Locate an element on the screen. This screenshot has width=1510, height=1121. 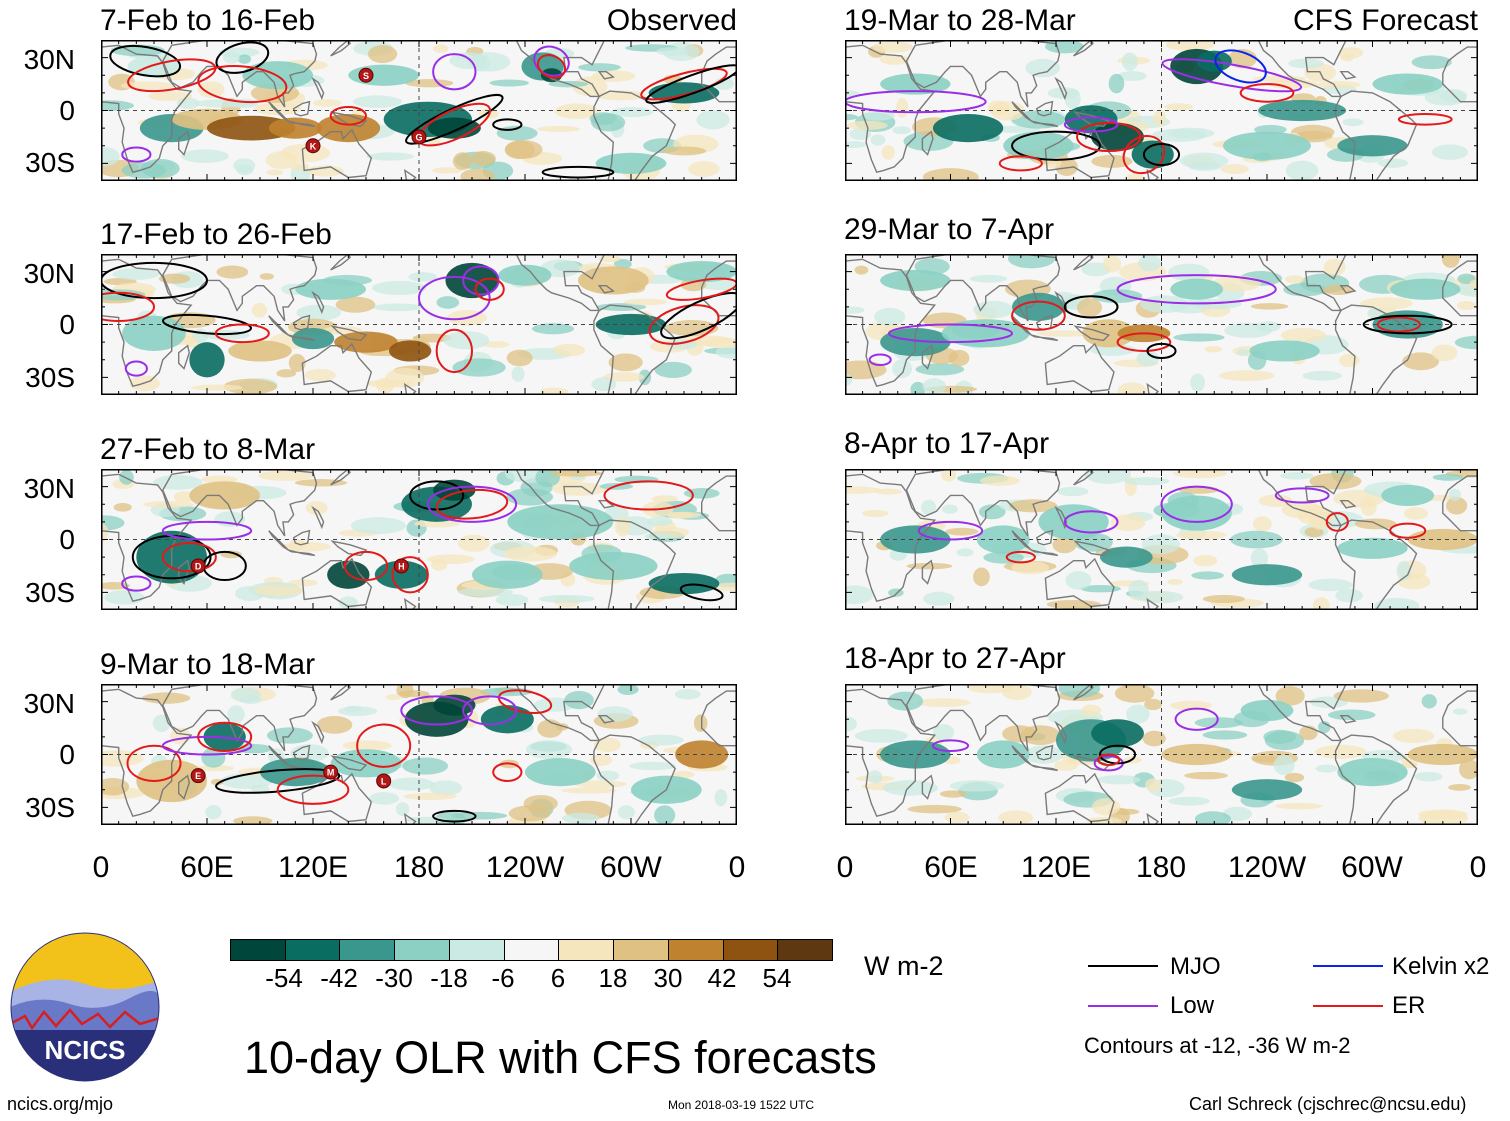
figure-title: 10-day OLR with CFS forecasts is located at coordinates (560, 1057).